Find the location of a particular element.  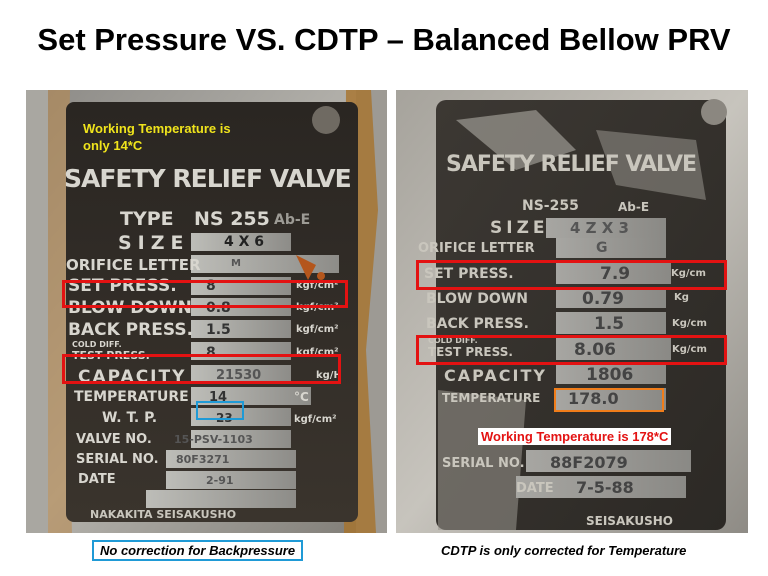

right-plate-set-press-label: SET PRESS. is located at coordinates (469, 274).